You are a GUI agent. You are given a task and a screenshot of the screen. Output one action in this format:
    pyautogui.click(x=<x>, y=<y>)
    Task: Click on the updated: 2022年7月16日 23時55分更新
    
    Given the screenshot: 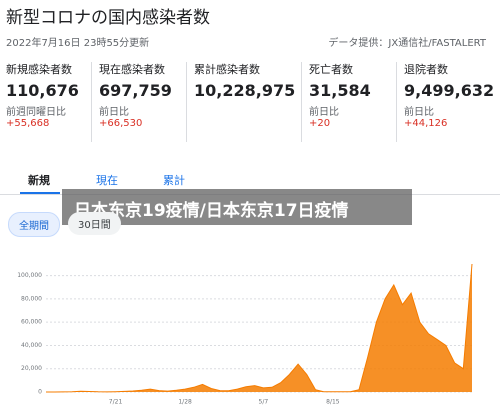 What is the action you would take?
    pyautogui.click(x=78, y=43)
    